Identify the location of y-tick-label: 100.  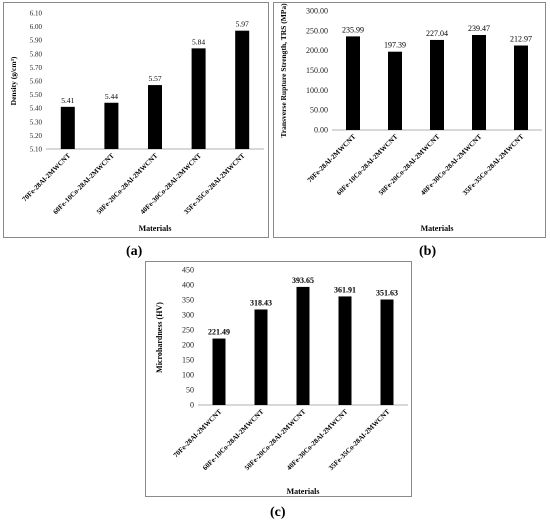
(188, 375).